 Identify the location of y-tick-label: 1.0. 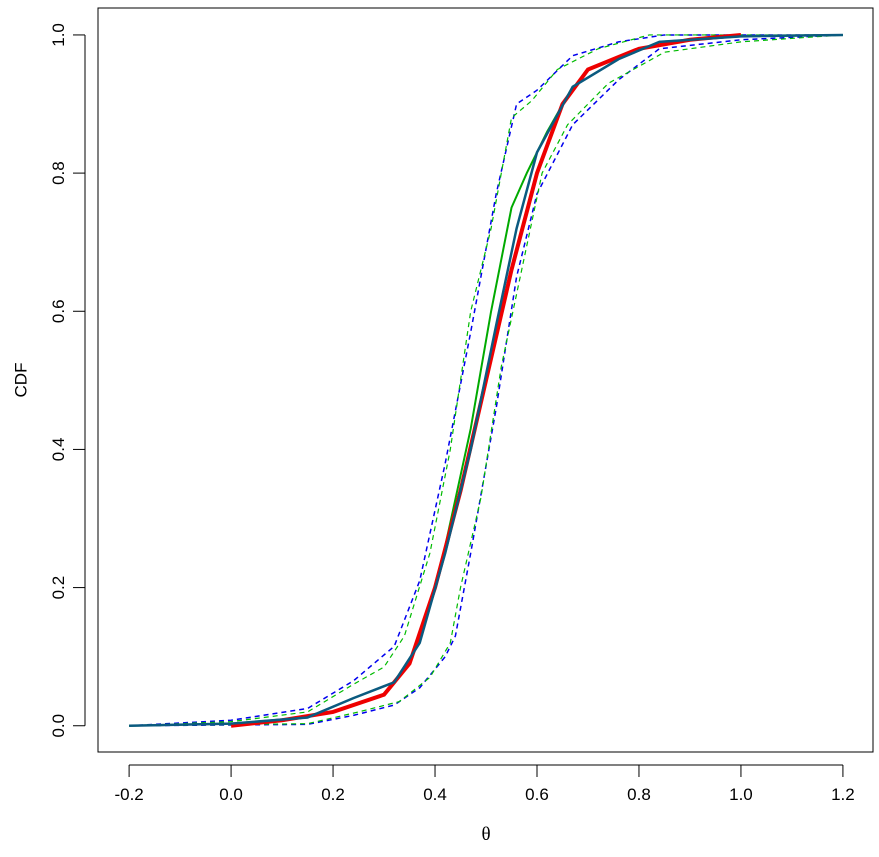
(58, 35).